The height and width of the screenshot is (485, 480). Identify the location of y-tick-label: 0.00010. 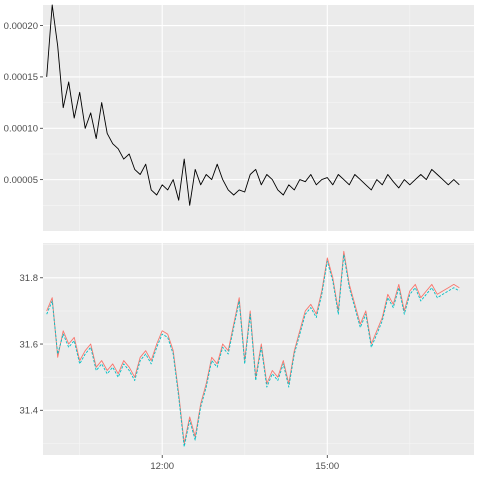
(21, 129).